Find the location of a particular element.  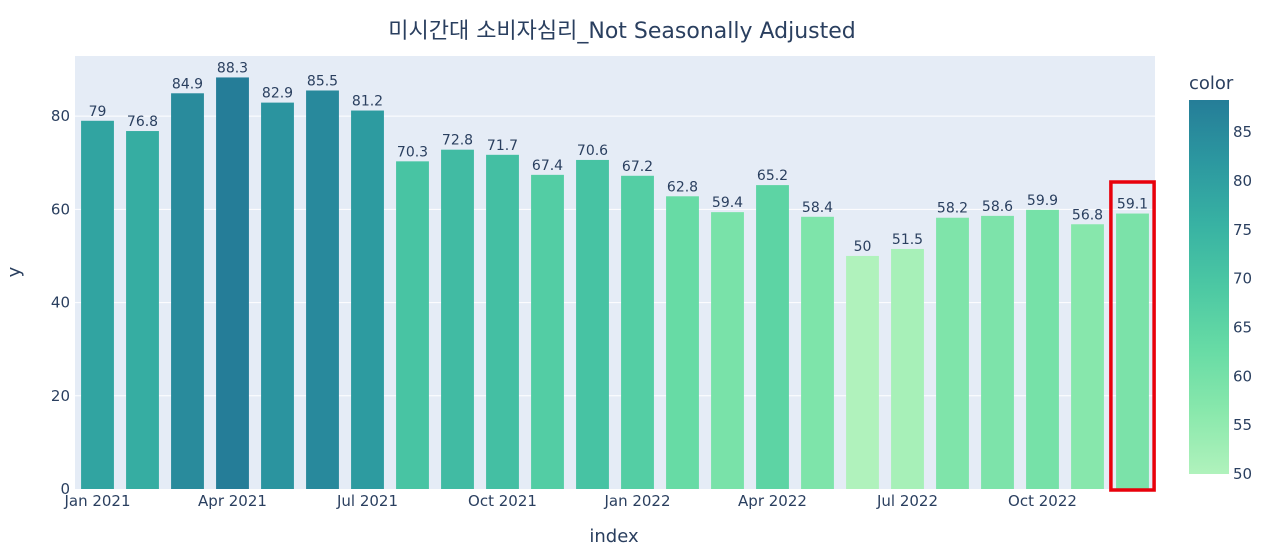

colorbar-title: color is located at coordinates (1211, 83).